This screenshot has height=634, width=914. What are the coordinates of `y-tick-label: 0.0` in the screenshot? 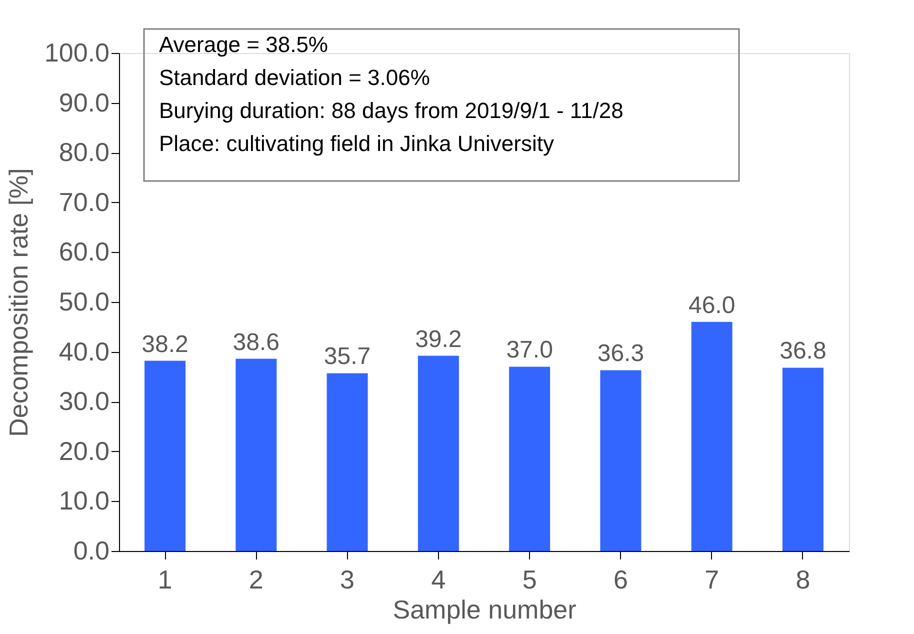 It's located at (91, 551).